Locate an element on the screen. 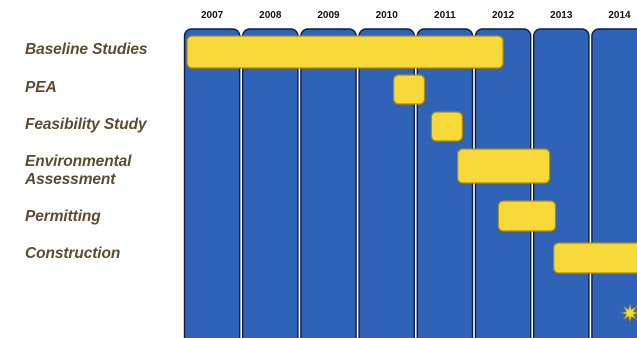 The image size is (637, 338). task-bar-feasibility-study is located at coordinates (446, 126).